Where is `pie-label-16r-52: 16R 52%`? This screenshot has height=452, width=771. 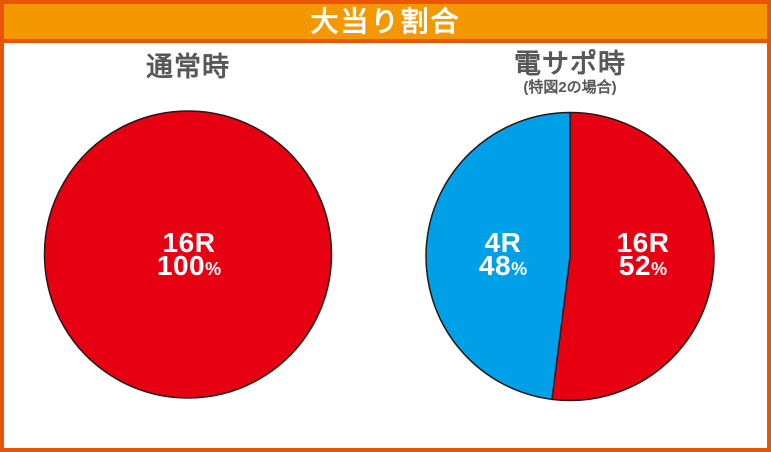 pie-label-16r-52: 16R 52% is located at coordinates (643, 254).